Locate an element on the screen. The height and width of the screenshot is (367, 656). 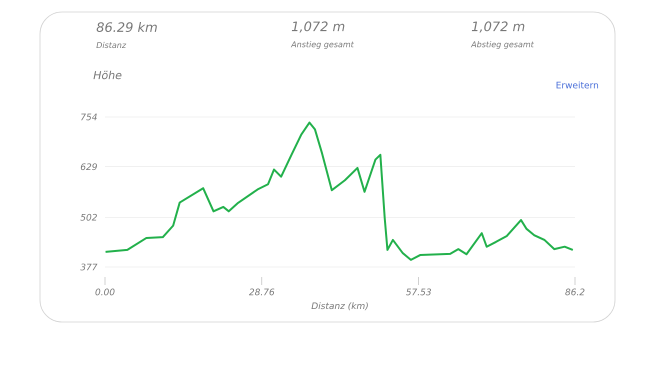
y-tick-label: 754 is located at coordinates (89, 117).